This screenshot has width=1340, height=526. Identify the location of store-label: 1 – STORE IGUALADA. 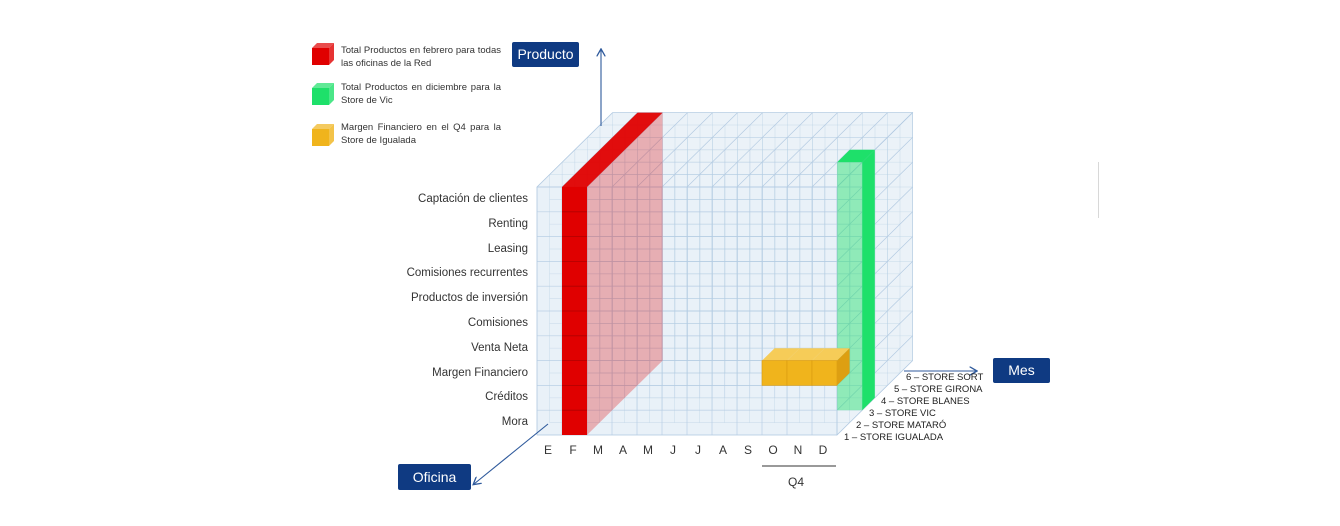
(894, 437).